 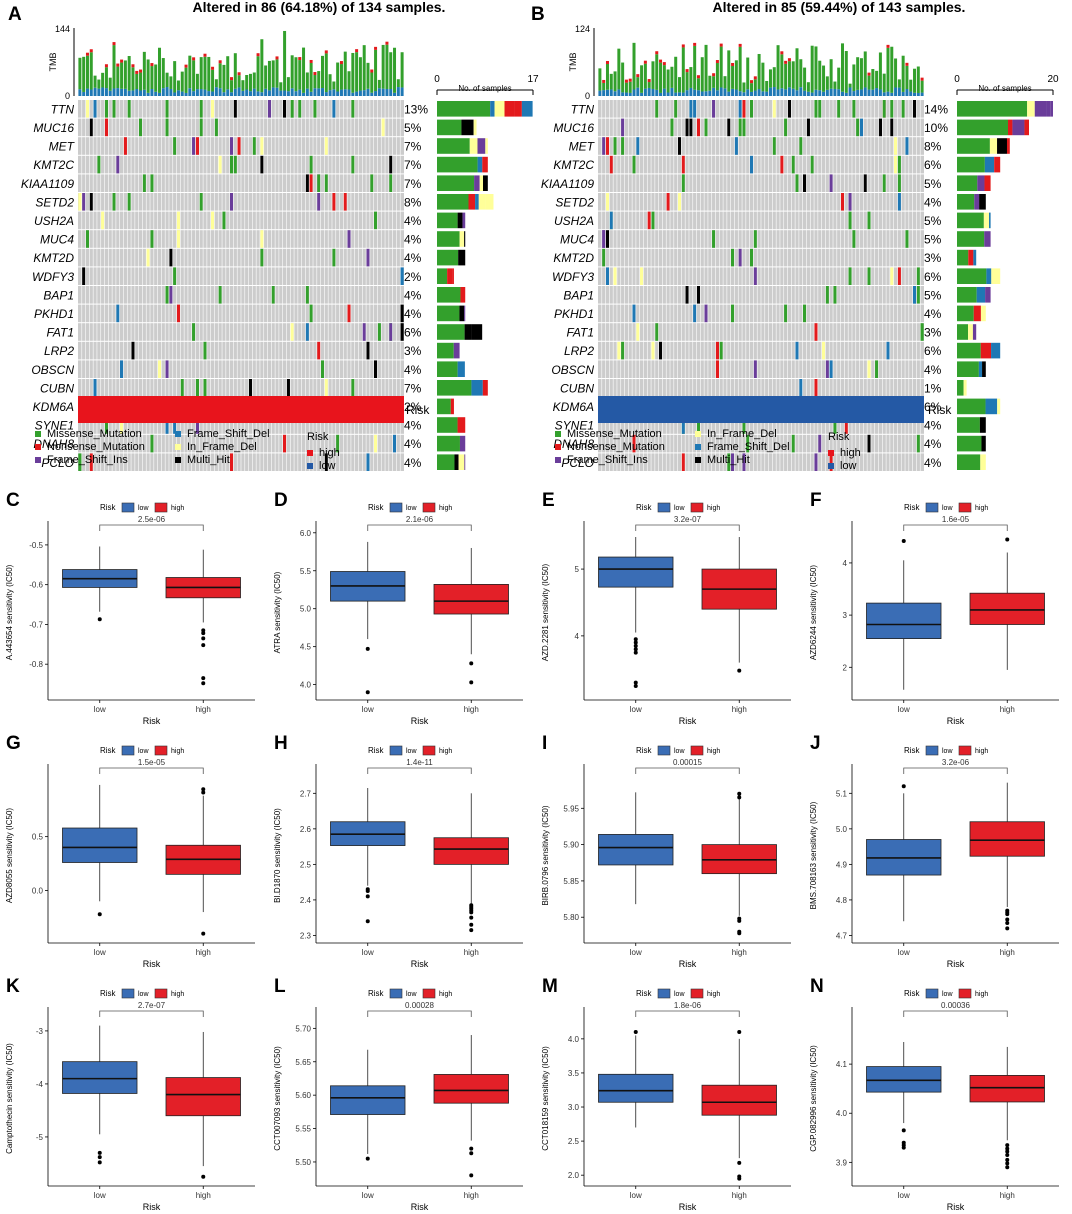 What do you see at coordinates (831, 453) in the screenshot?
I see `risk-legend-swatch` at bounding box center [831, 453].